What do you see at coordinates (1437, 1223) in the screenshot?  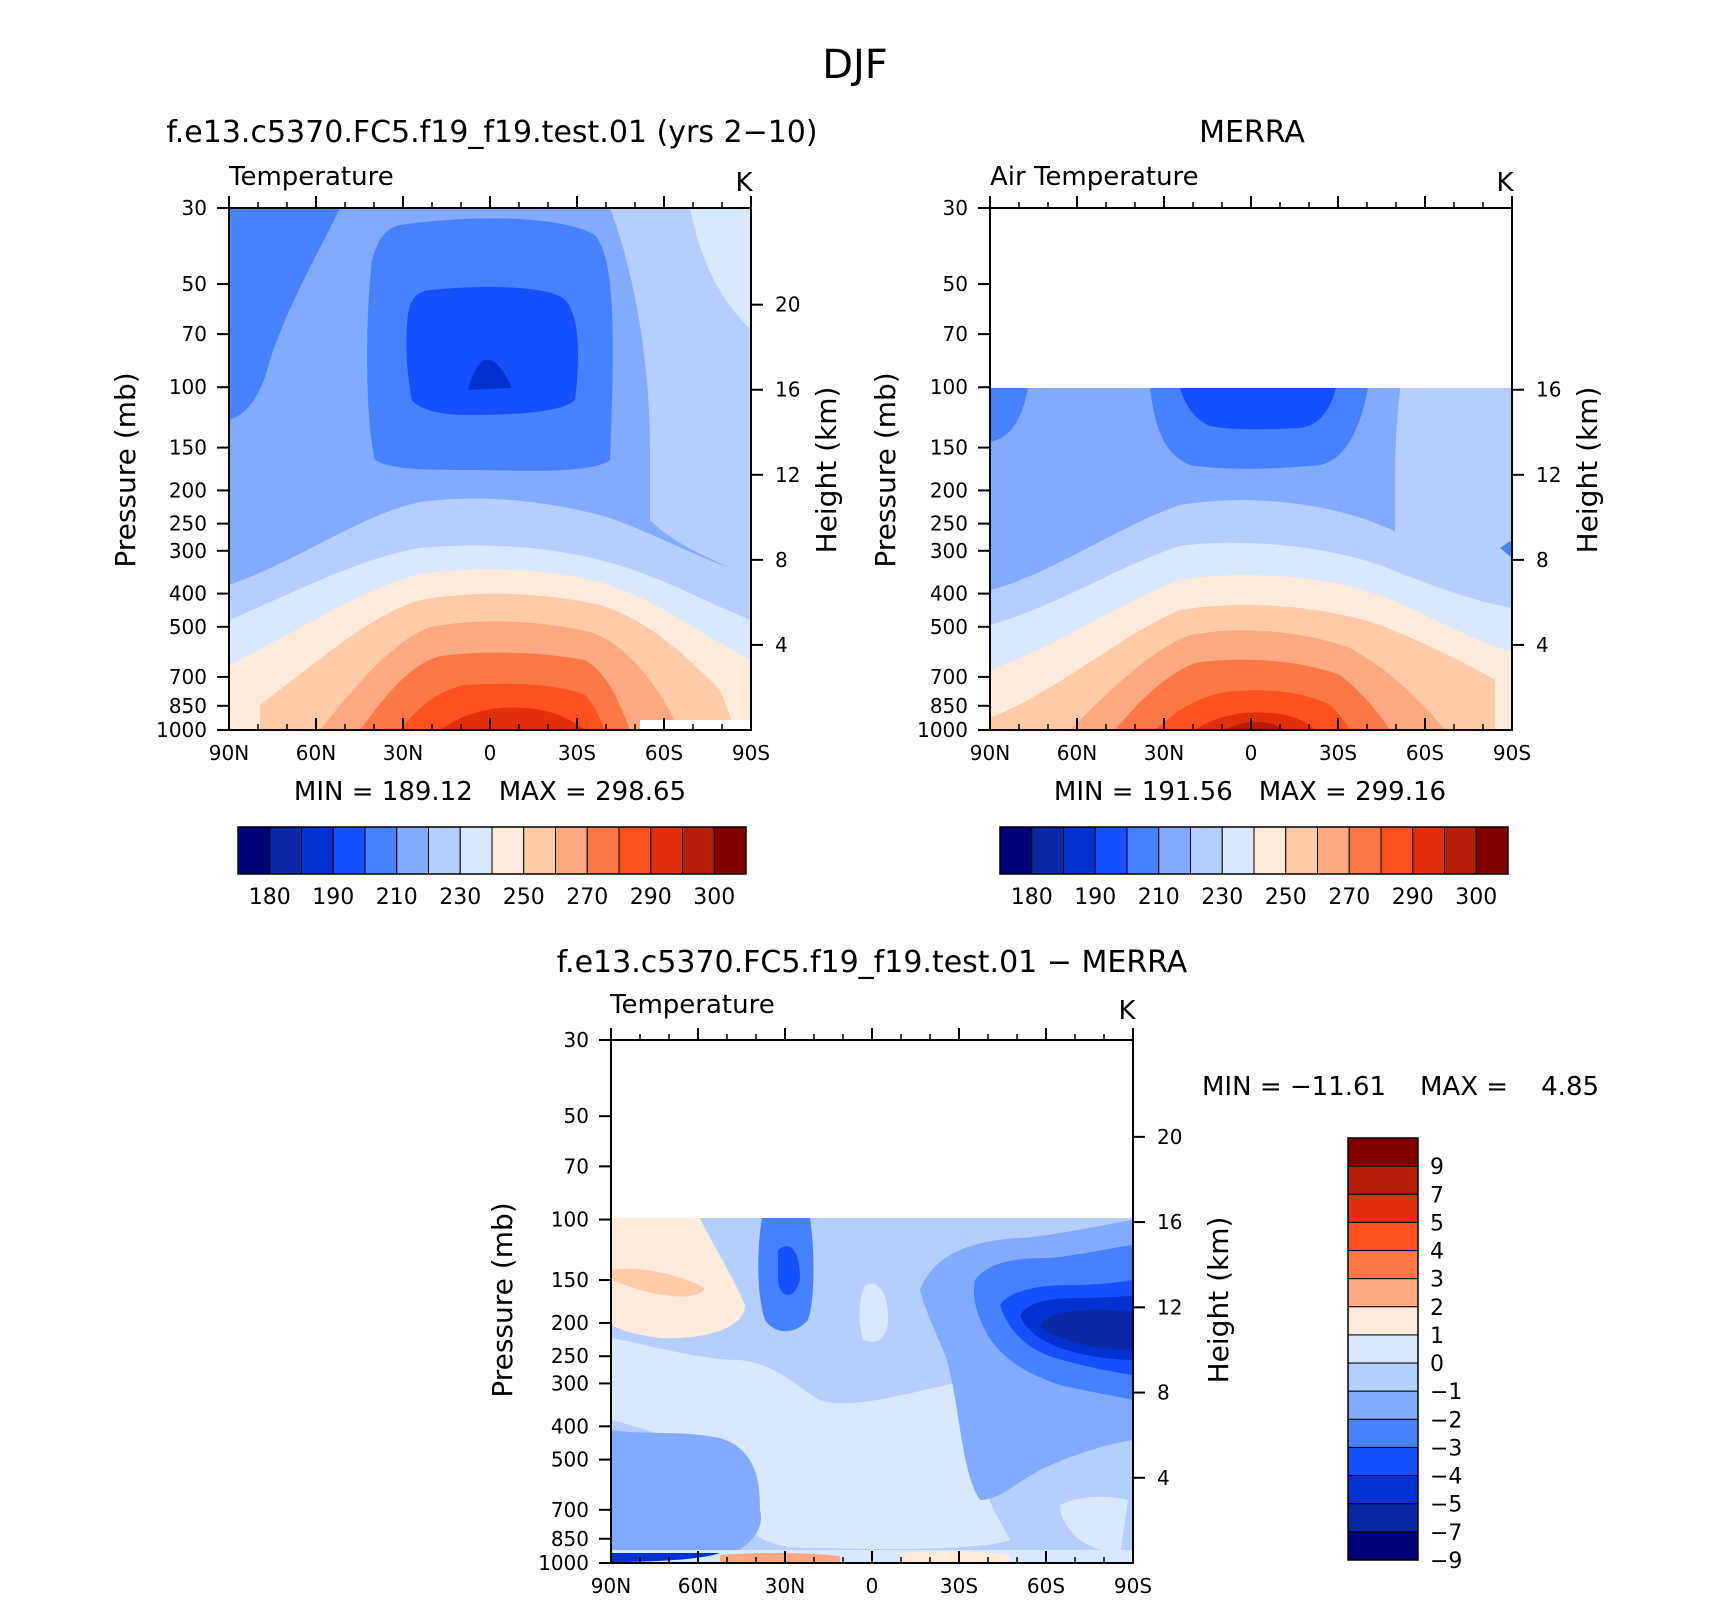 I see `colorbar-label: 5` at bounding box center [1437, 1223].